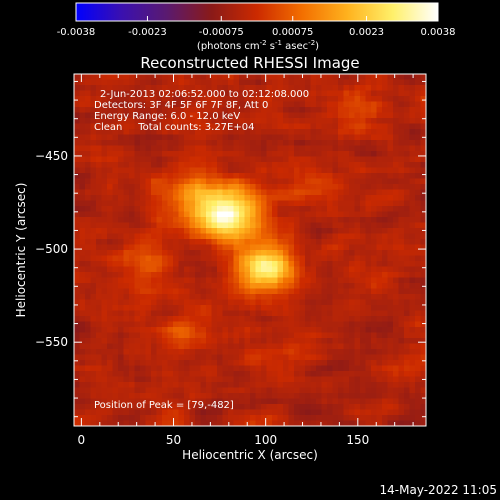 The width and height of the screenshot is (500, 500). I want to click on annotation-time-range: 2-Jun-2013 02:06:52.000 to 02:12:08.000, so click(204, 94).